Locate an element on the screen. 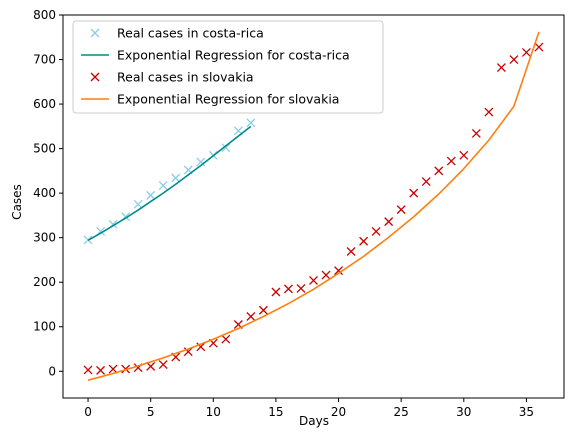 This screenshot has width=571, height=438. y-tick-label-4: 400 is located at coordinates (44, 193).